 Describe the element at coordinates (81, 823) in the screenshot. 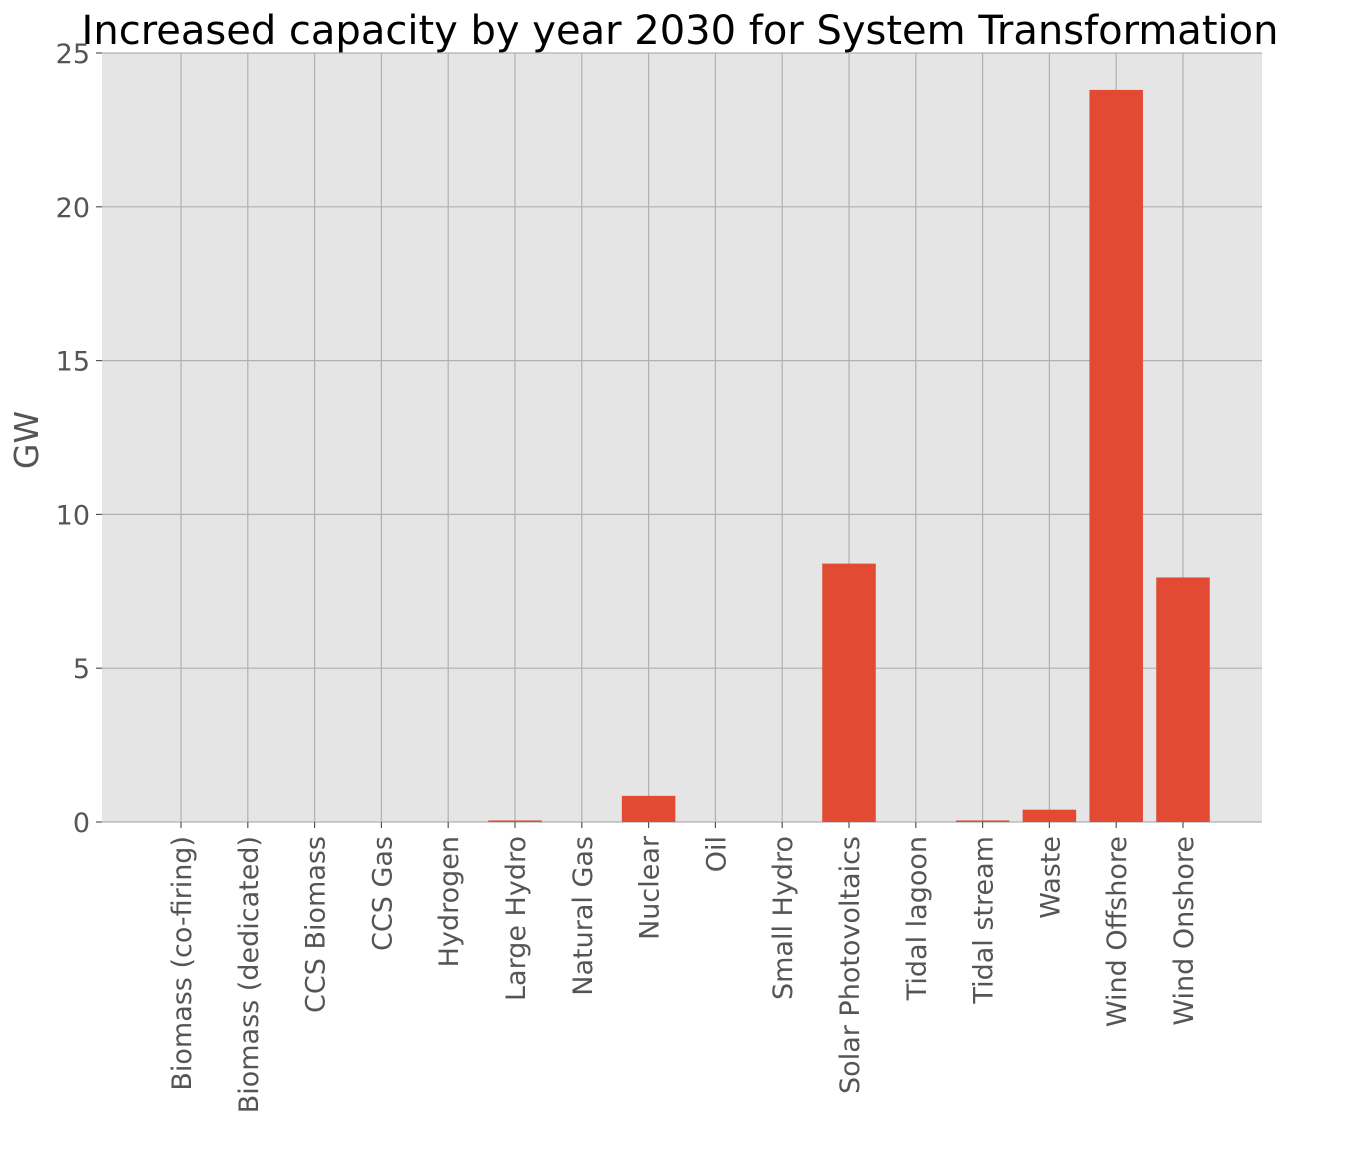

I see `y-tick-label: 0` at that location.